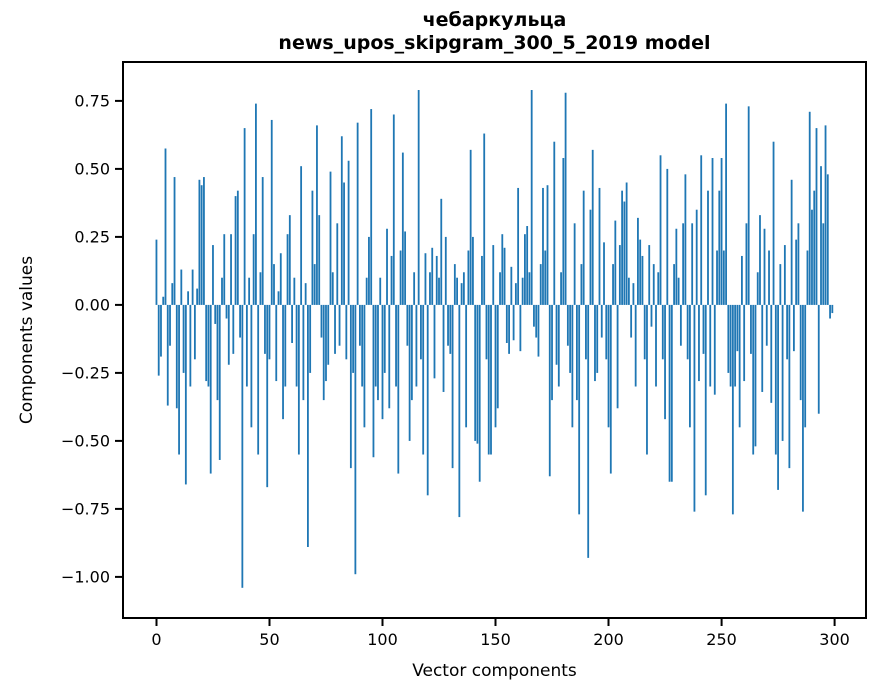 This screenshot has width=880, height=696. I want to click on x-axis-label: Vector components, so click(494, 671).